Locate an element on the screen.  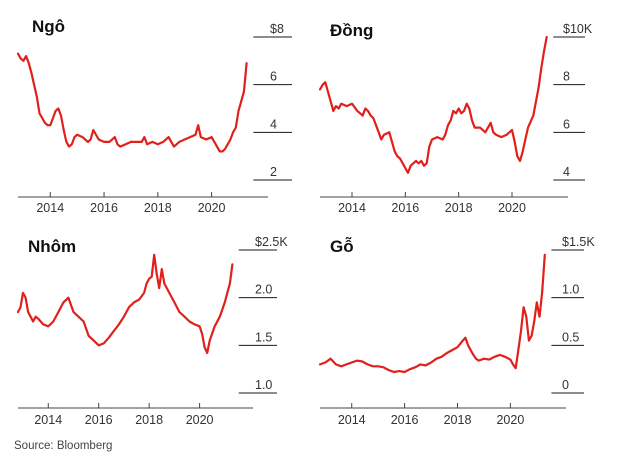
panel-title-copper: Đồng is located at coordinates (351, 30).